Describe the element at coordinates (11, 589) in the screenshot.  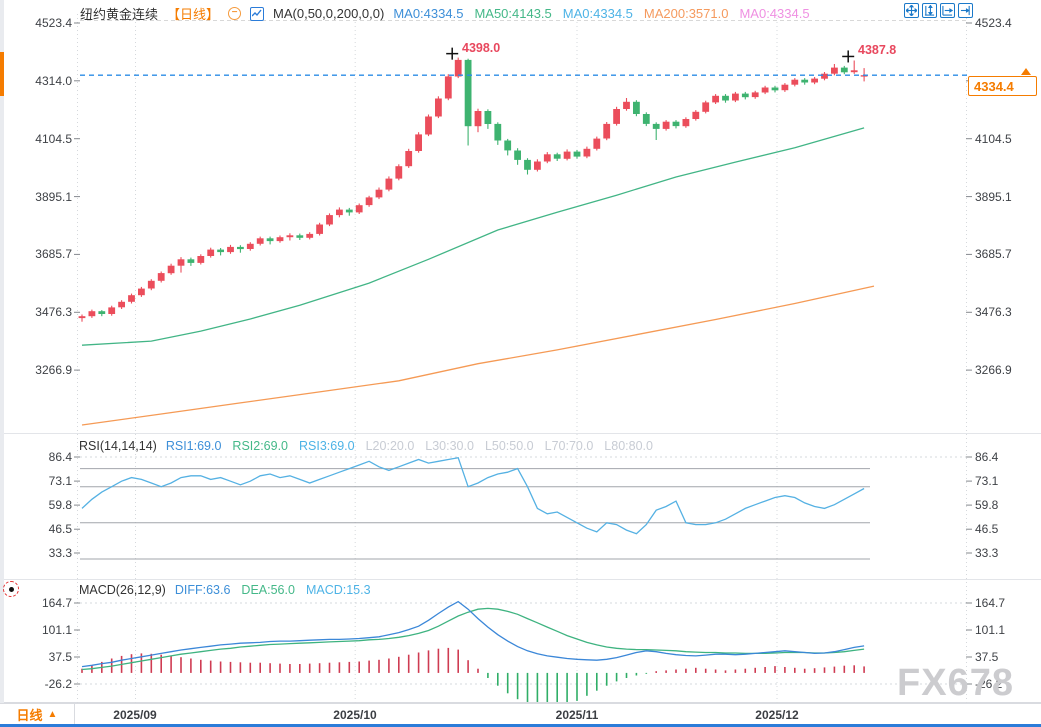
I see `crosshair-icon` at that location.